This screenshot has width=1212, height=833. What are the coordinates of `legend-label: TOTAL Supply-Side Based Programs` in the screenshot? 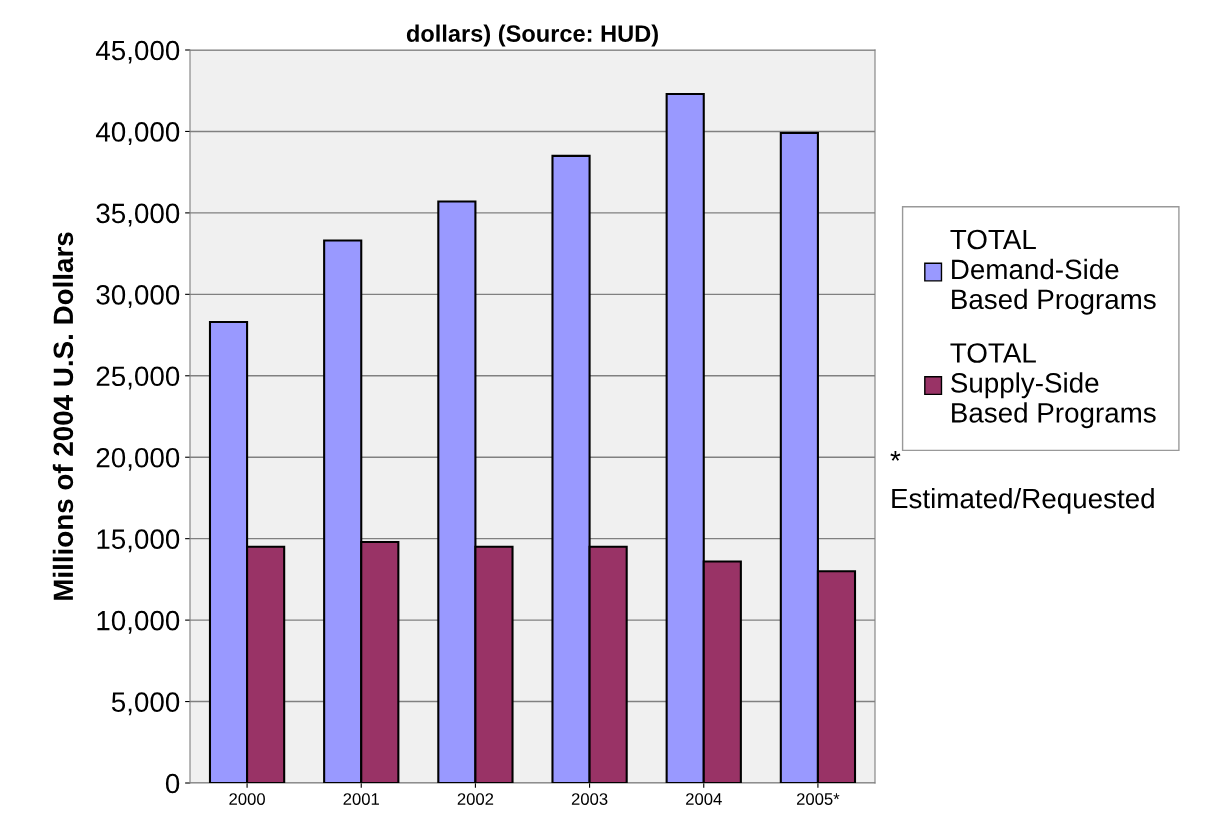 It's located at (1053, 386).